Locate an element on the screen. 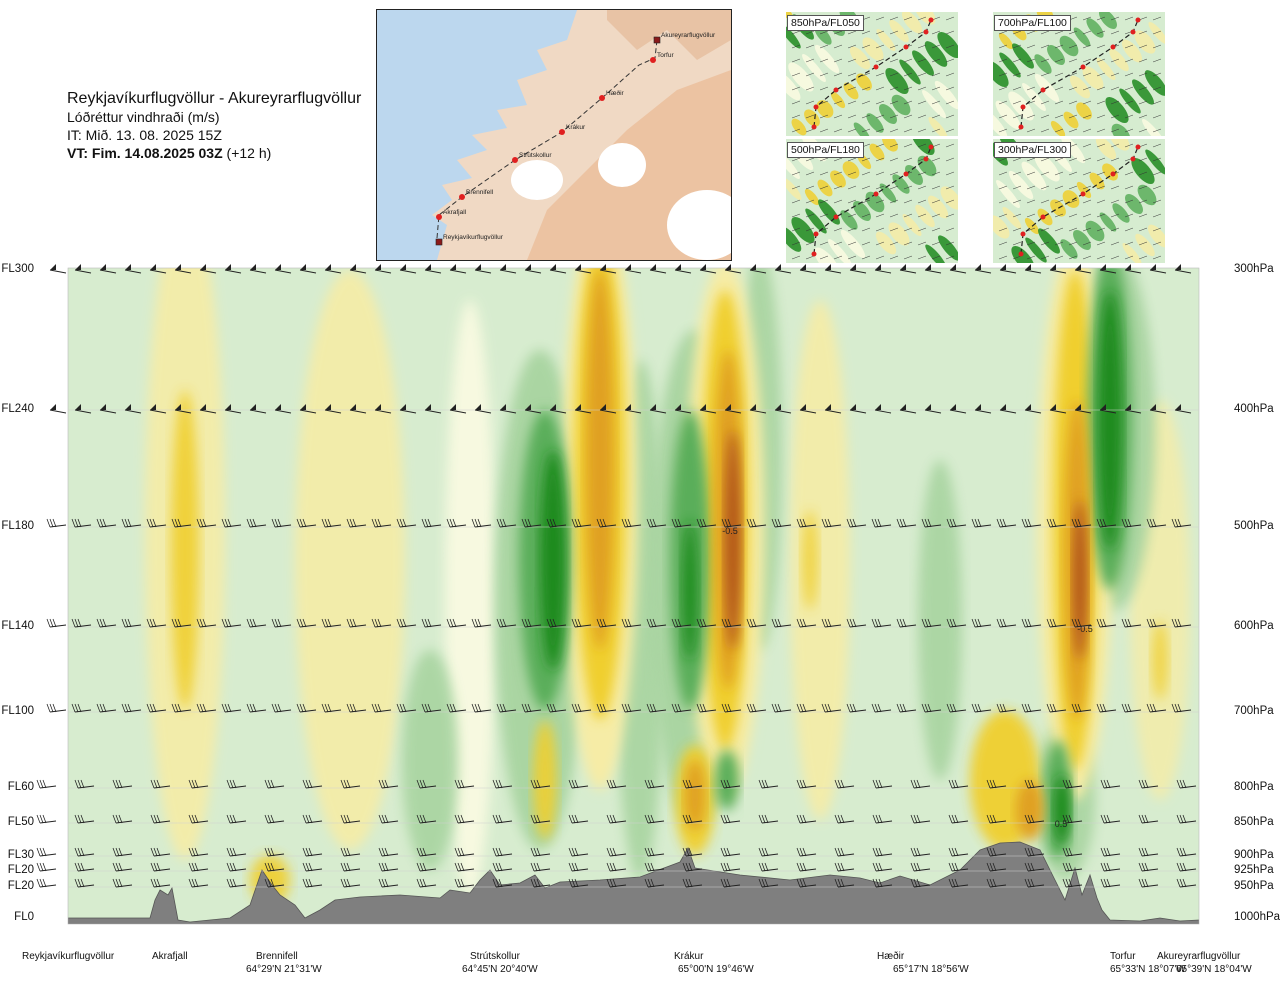 Image resolution: width=1280 pixels, height=981 pixels. waypoint-name: Brennifell is located at coordinates (277, 956).